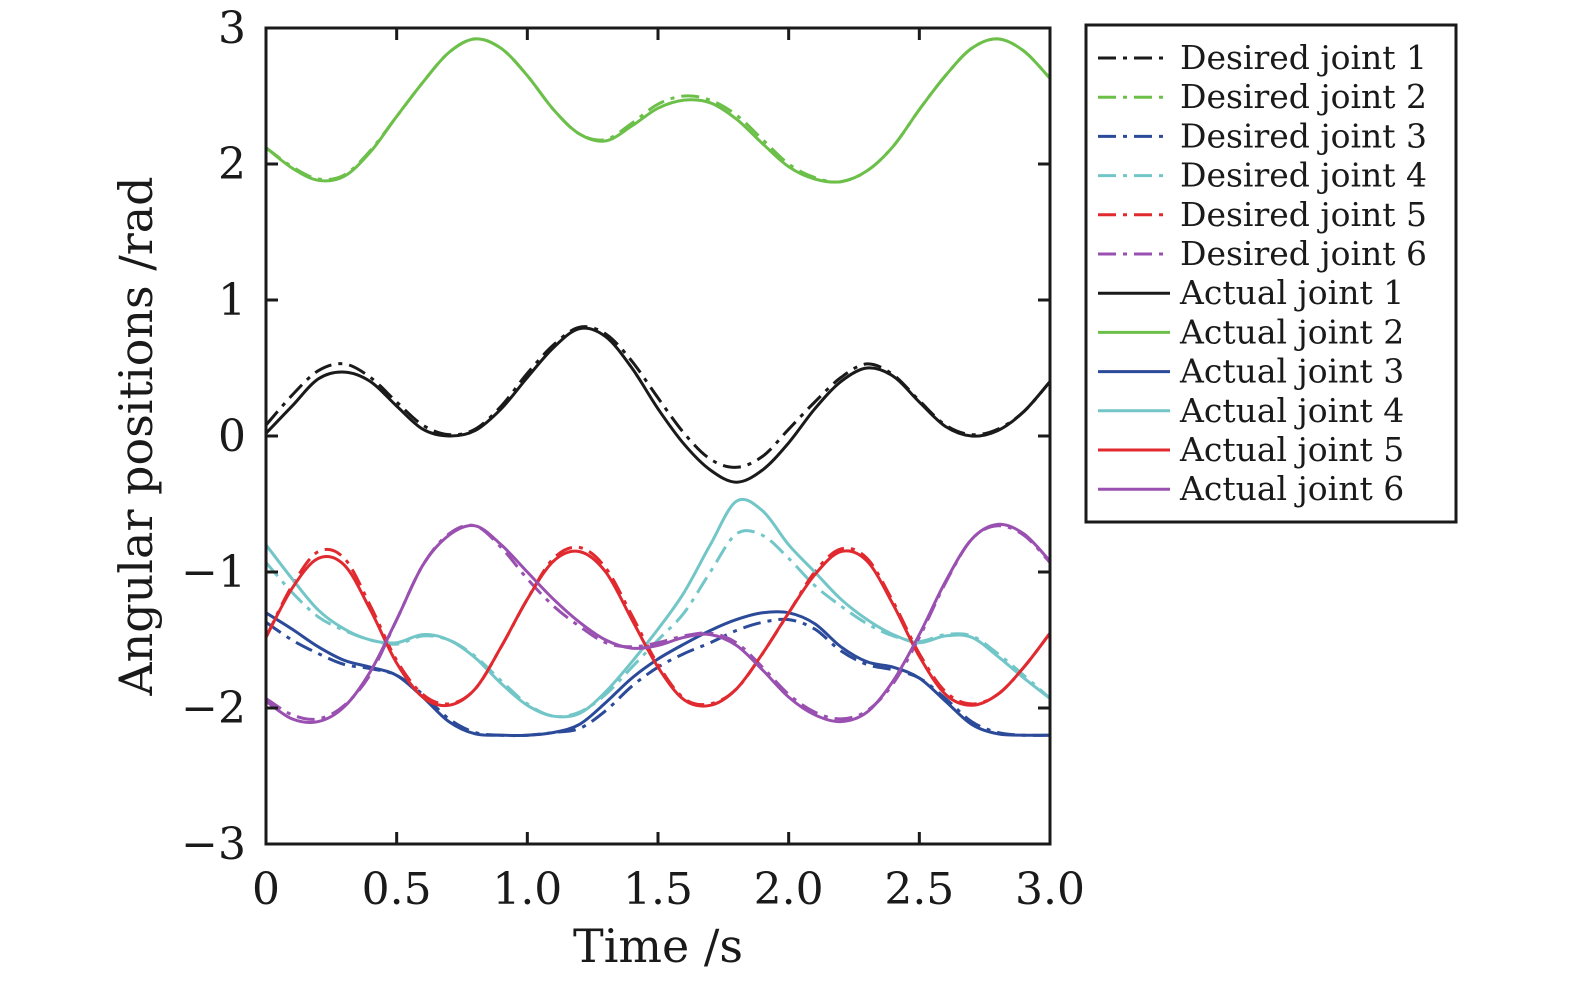 This screenshot has width=1575, height=983. What do you see at coordinates (1303, 253) in the screenshot?
I see `legend-label: Desired joint 6` at bounding box center [1303, 253].